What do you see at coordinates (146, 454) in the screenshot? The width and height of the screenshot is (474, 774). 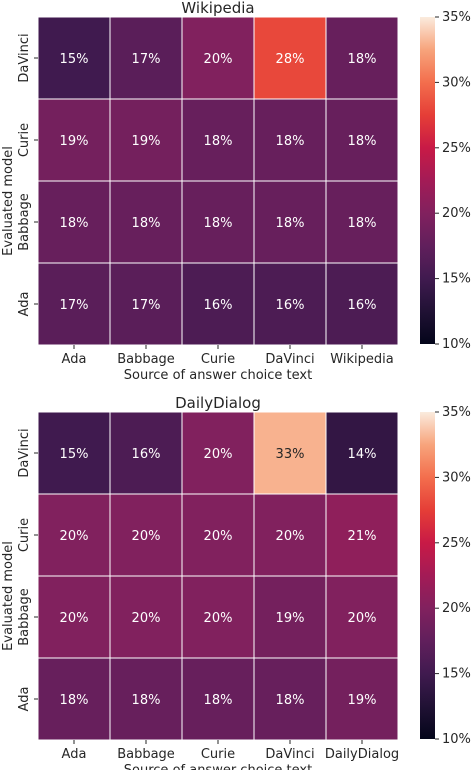 I see `panel2-cell-label-r0-c1: 16%` at bounding box center [146, 454].